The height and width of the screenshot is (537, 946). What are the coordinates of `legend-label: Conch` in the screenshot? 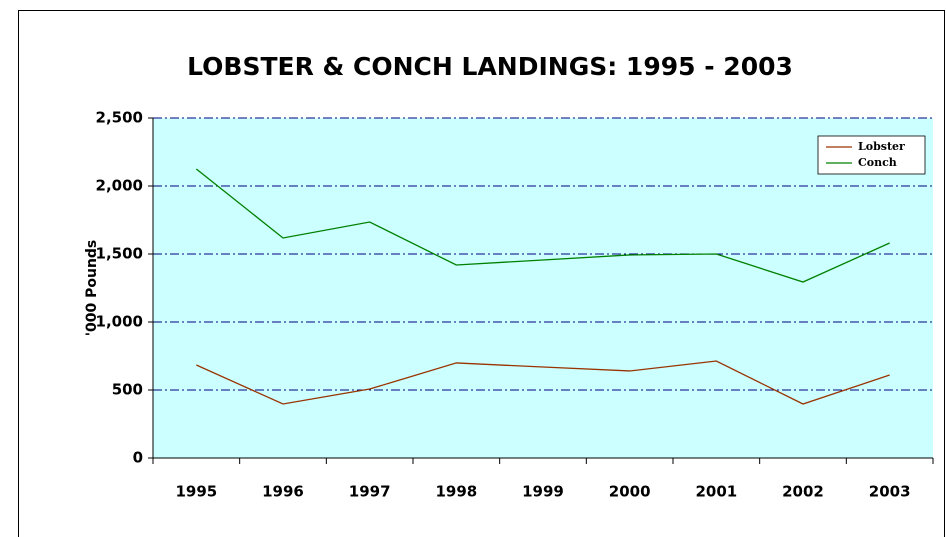 It's located at (877, 162).